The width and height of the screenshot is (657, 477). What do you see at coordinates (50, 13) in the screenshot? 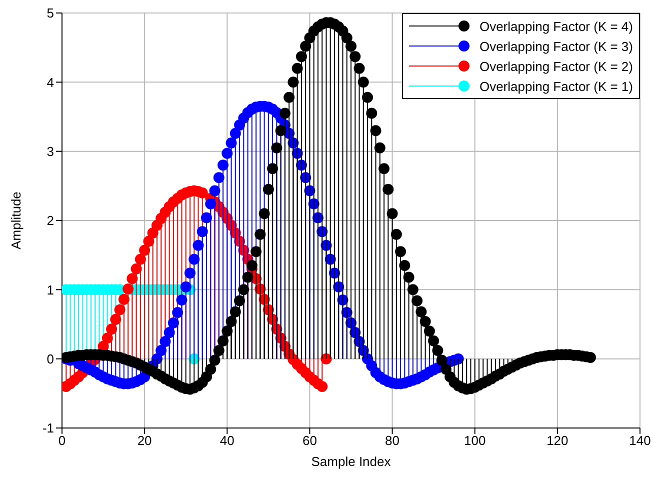
I see `y-tick-label: 5` at bounding box center [50, 13].